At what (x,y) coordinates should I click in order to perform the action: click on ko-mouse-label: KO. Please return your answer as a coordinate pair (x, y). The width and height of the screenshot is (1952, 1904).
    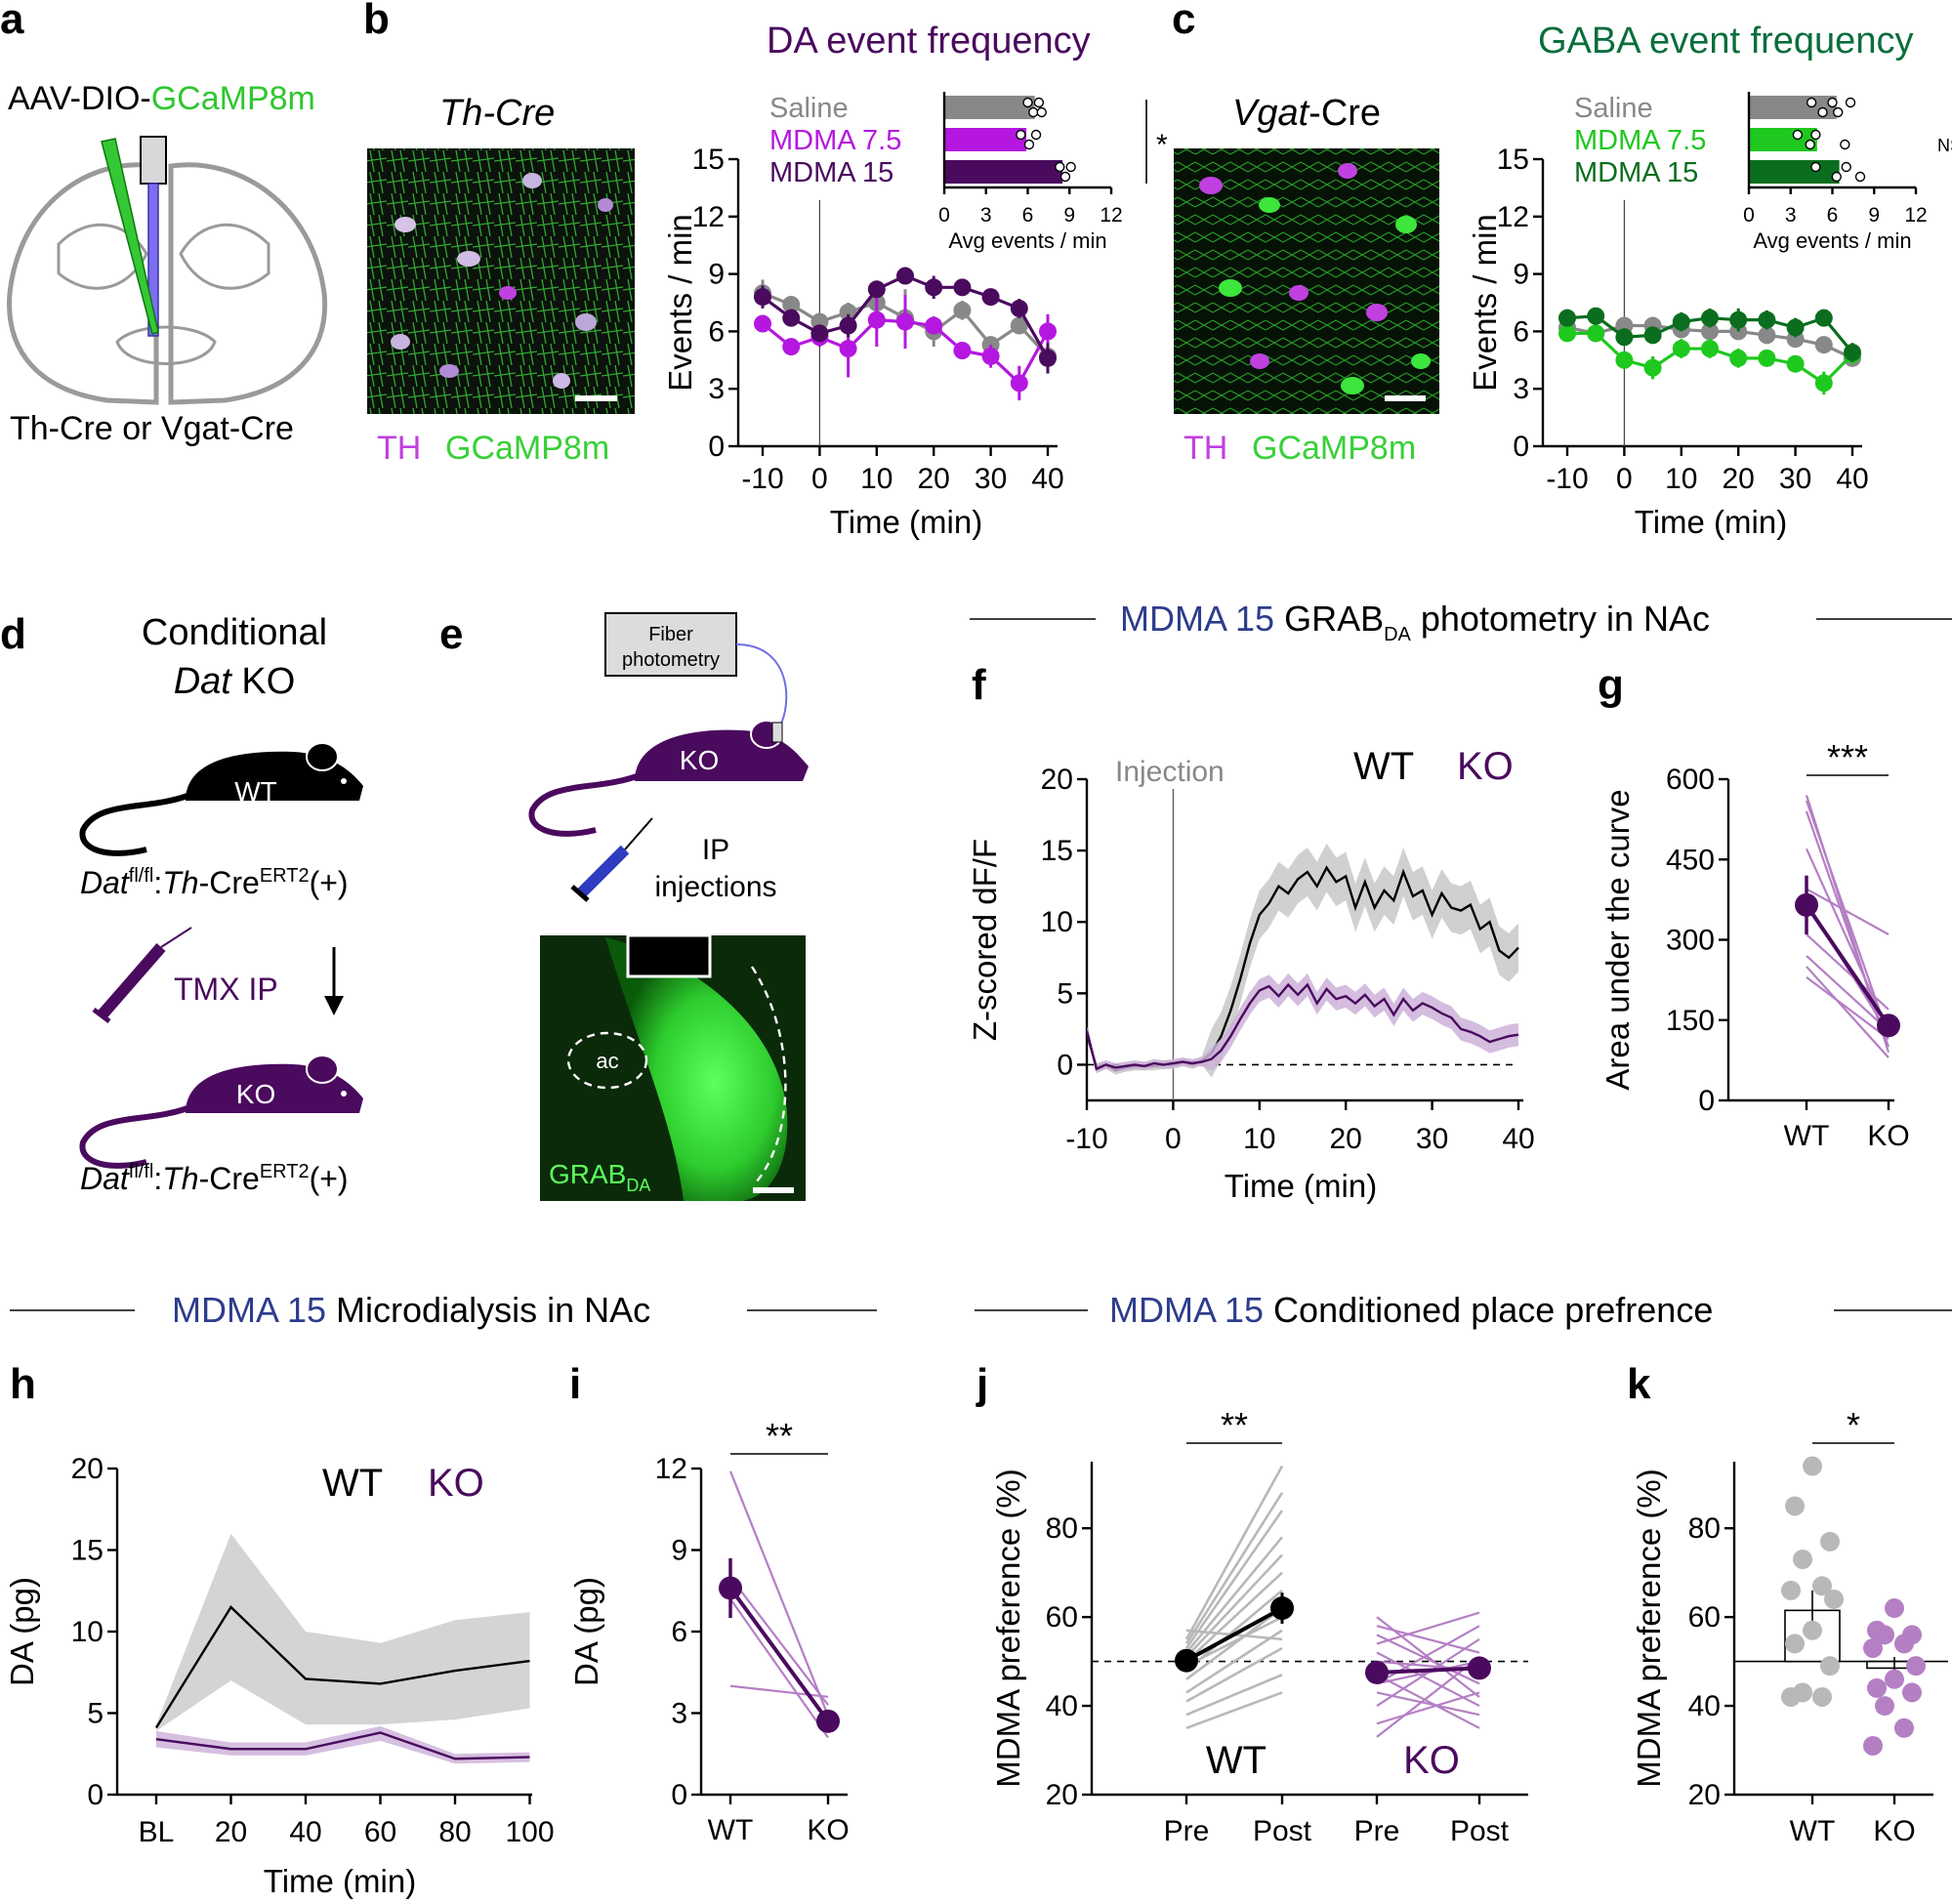
    Looking at the image, I should click on (255, 1094).